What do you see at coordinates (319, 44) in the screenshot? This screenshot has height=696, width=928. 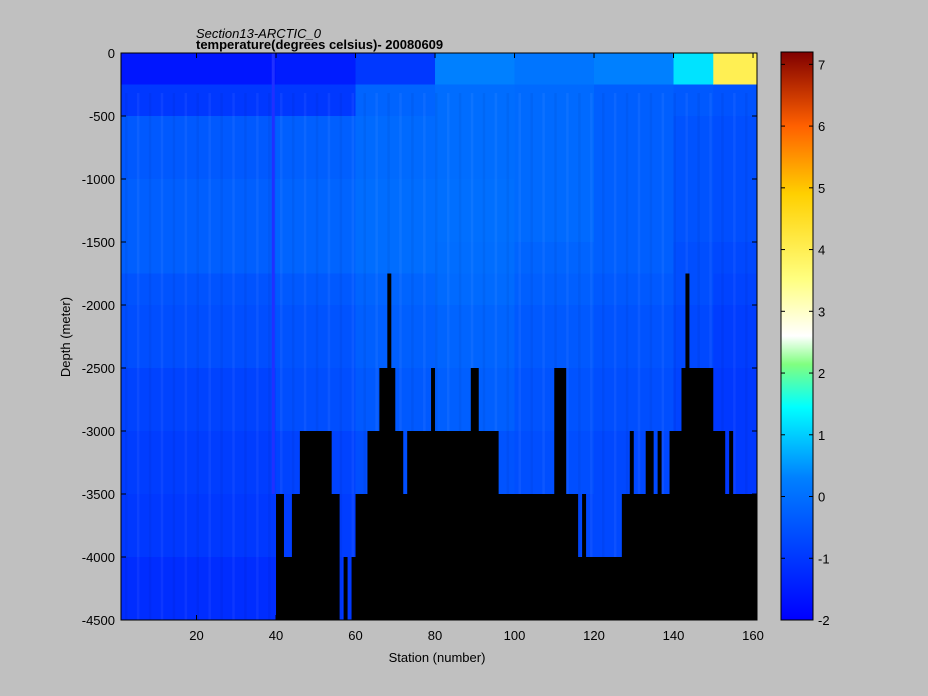 I see `chart-subtitle: temperature(degrees celsius)- 20080609` at bounding box center [319, 44].